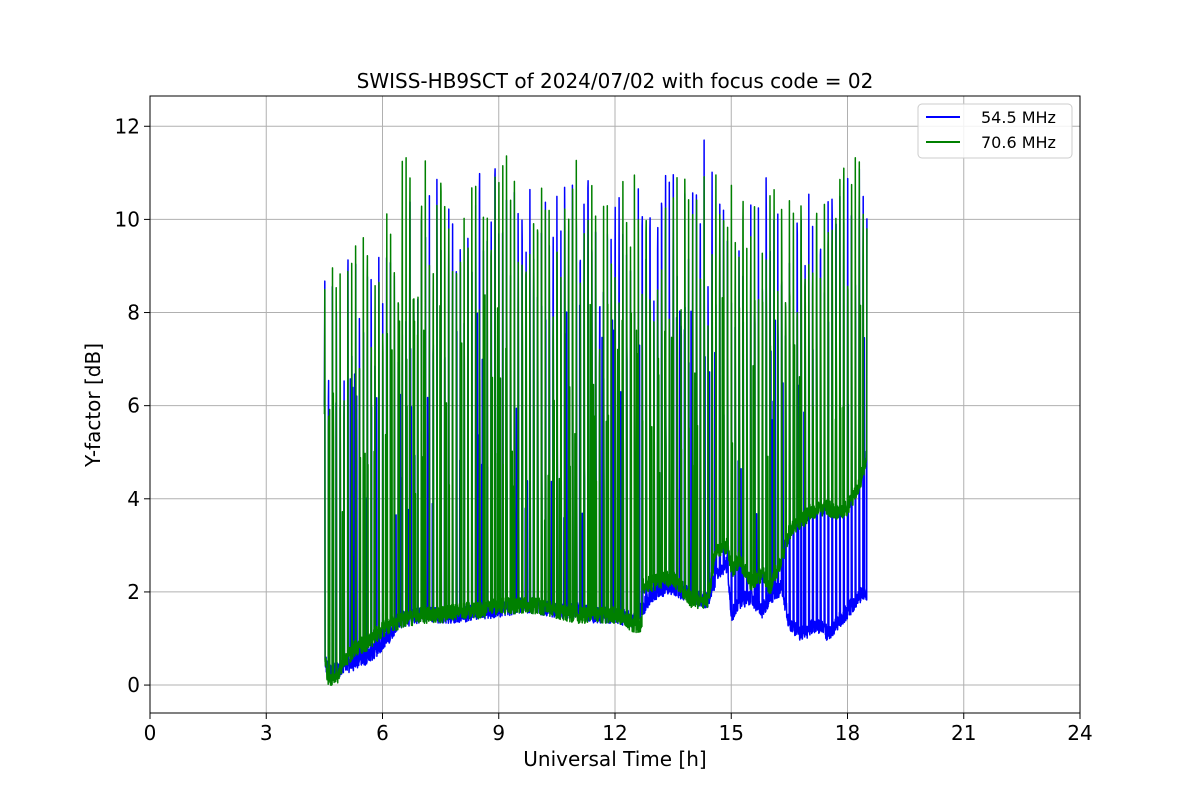 This screenshot has height=800, width=1200. I want to click on x-tick-label: 18, so click(847, 733).